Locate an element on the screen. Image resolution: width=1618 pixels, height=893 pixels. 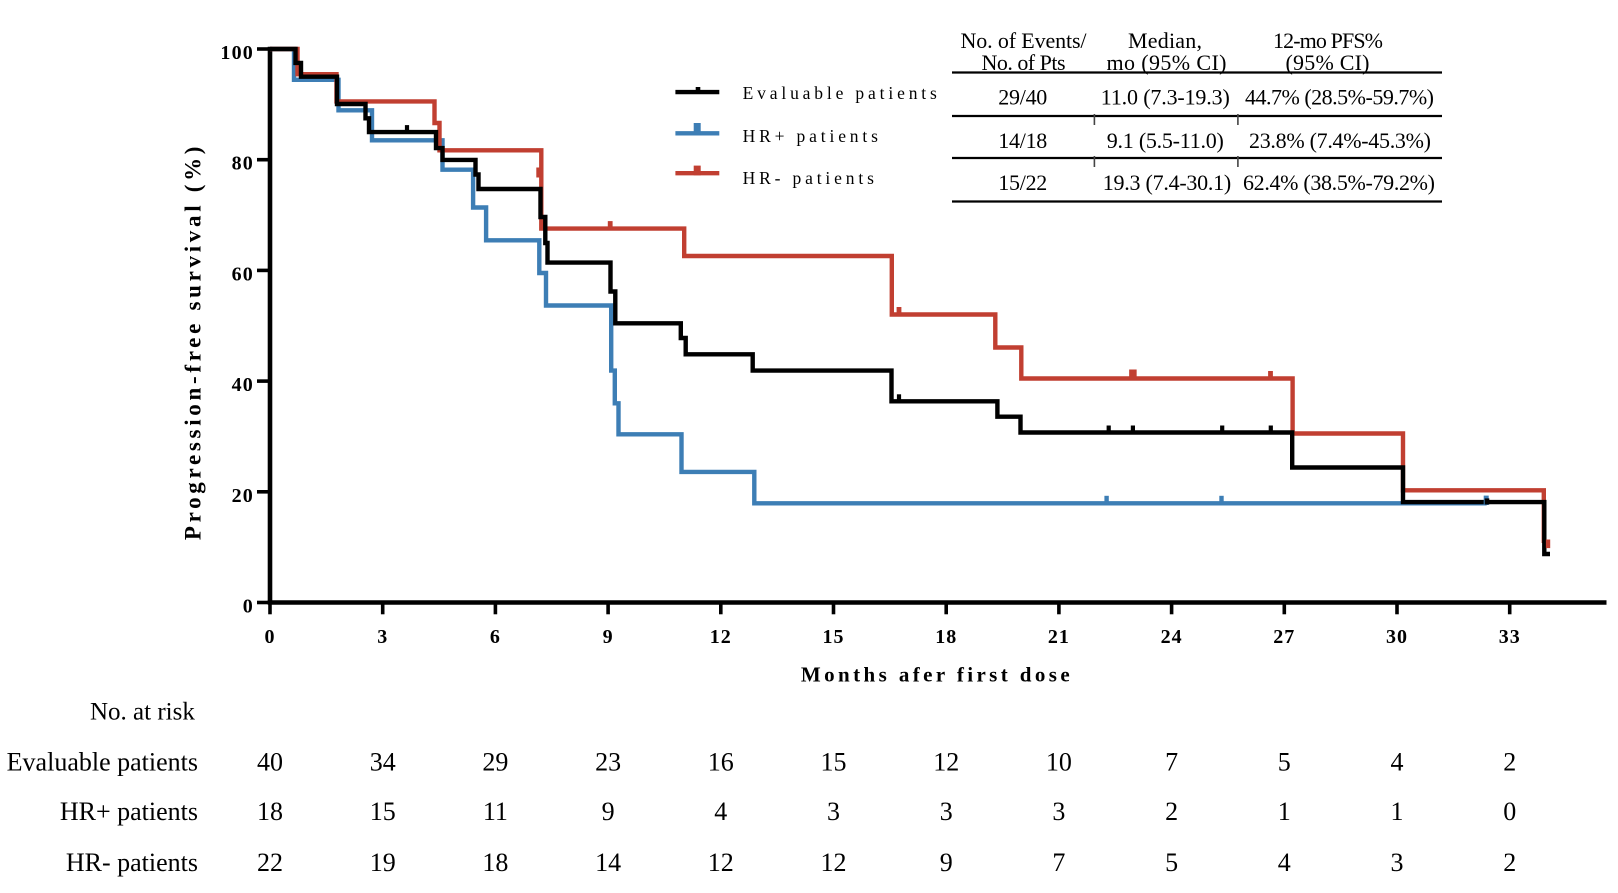
svg-text: 12-mo PFS% is located at coordinates (1328, 40).